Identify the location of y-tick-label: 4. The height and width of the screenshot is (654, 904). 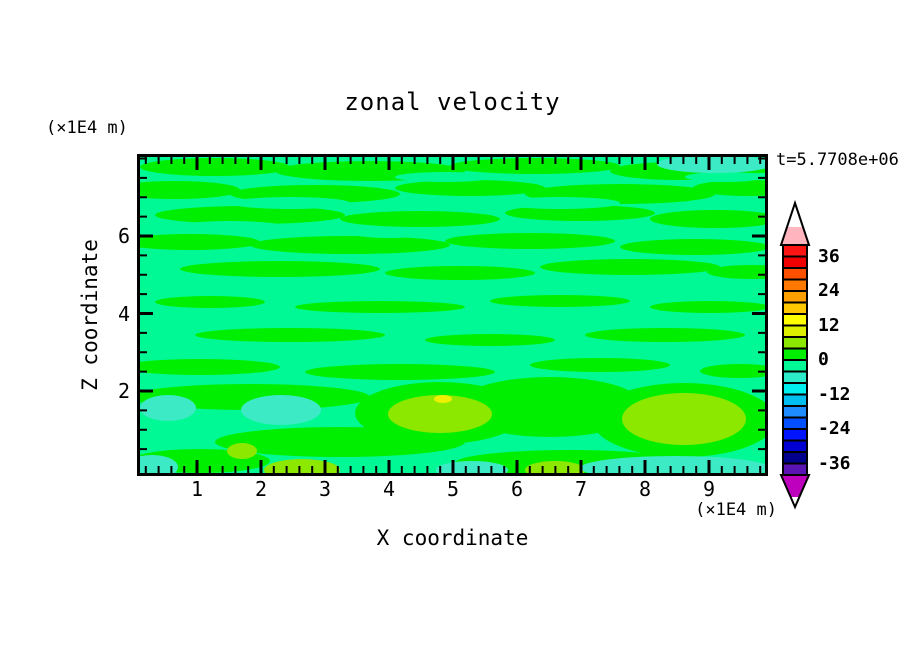
(123, 313).